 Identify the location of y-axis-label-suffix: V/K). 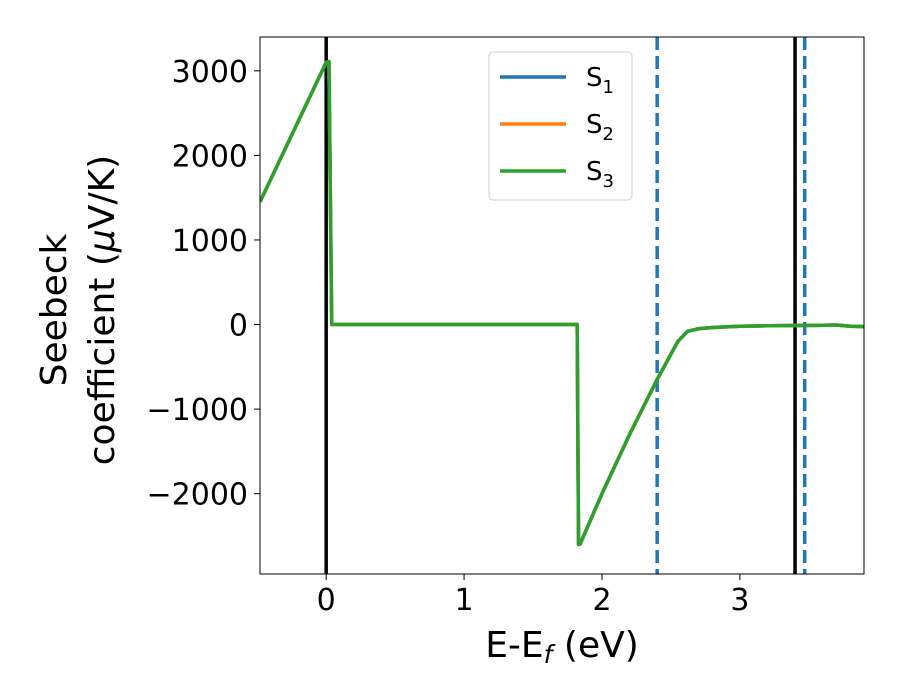
(102, 192).